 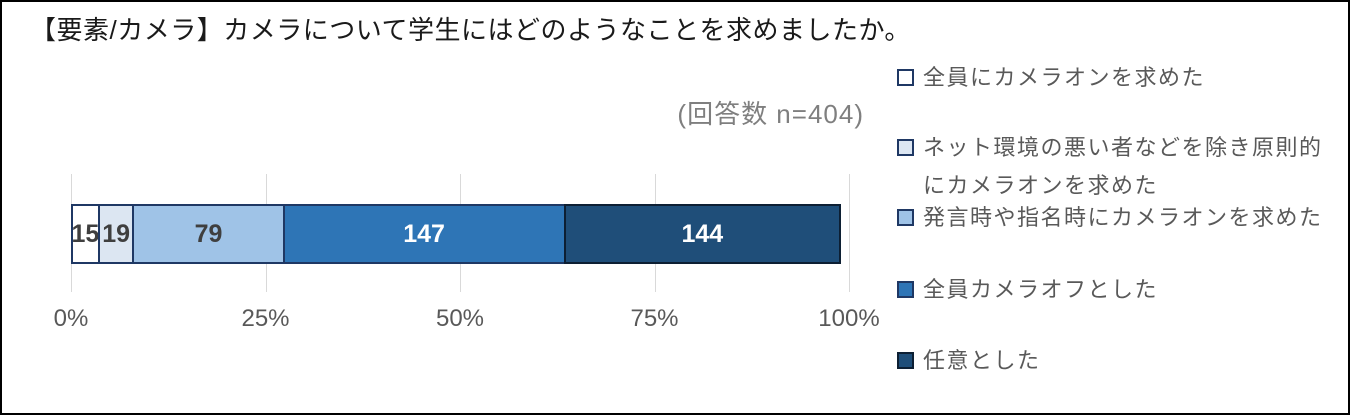 I want to click on legend-label: ネット環境の悪い者などを除き原則的にカメラオンを求めた, so click(x=1123, y=166).